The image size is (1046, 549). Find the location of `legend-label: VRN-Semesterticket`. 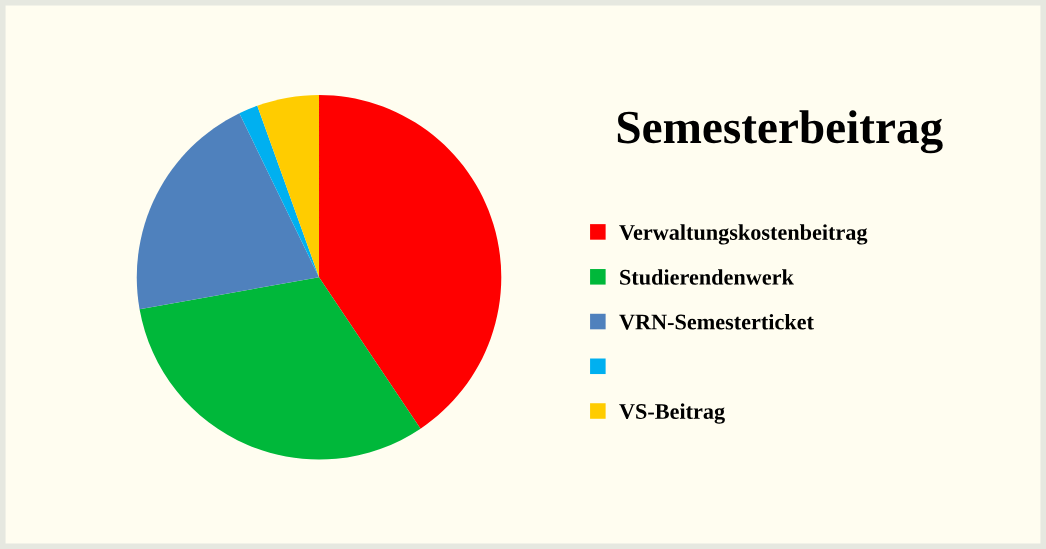

legend-label: VRN-Semesterticket is located at coordinates (716, 321).